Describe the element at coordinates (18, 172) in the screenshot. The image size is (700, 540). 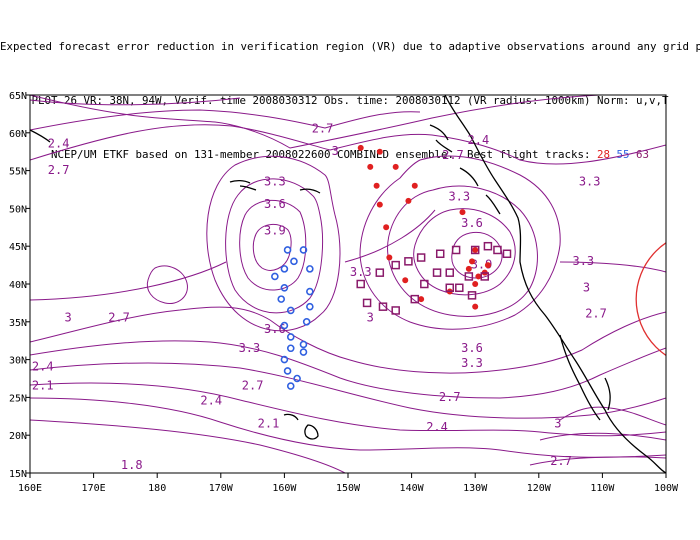
I see `y-tick-label: 55N` at that location.